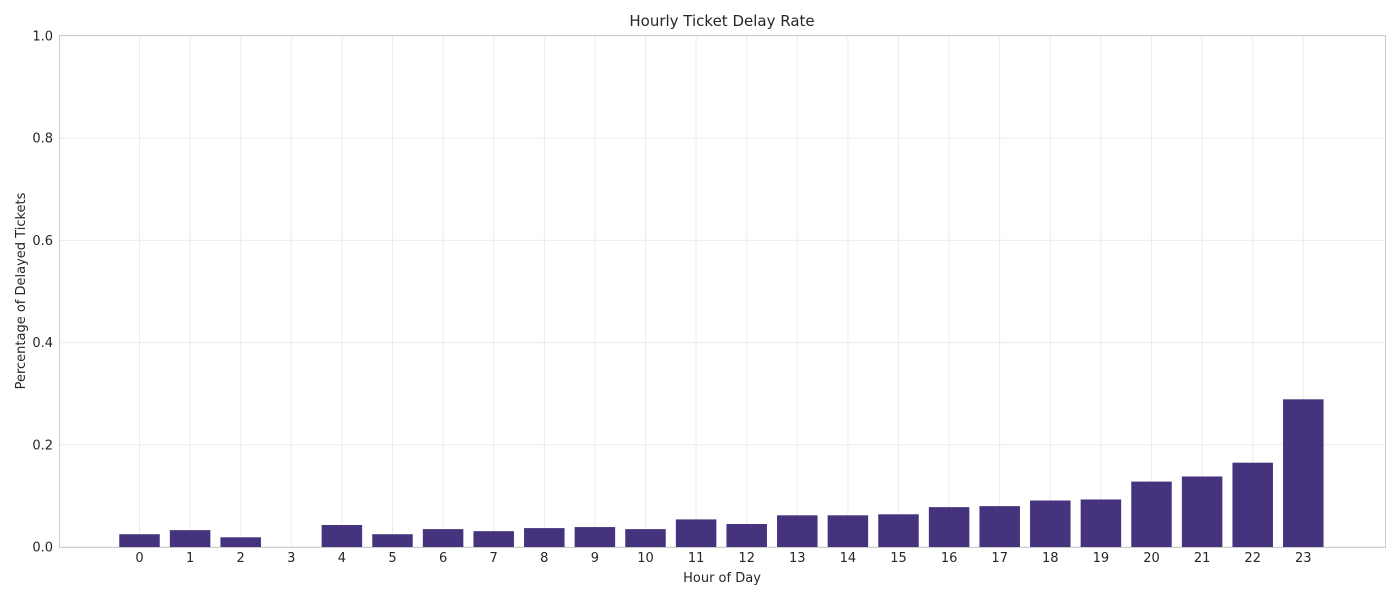 This screenshot has width=1400, height=600. What do you see at coordinates (139, 558) in the screenshot?
I see `x-tick-label: 0` at bounding box center [139, 558].